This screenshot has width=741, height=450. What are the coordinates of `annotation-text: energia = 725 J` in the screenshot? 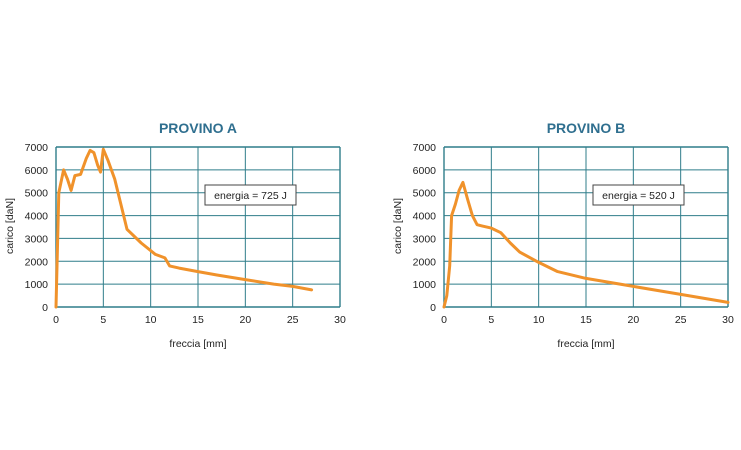 It's located at (250, 196).